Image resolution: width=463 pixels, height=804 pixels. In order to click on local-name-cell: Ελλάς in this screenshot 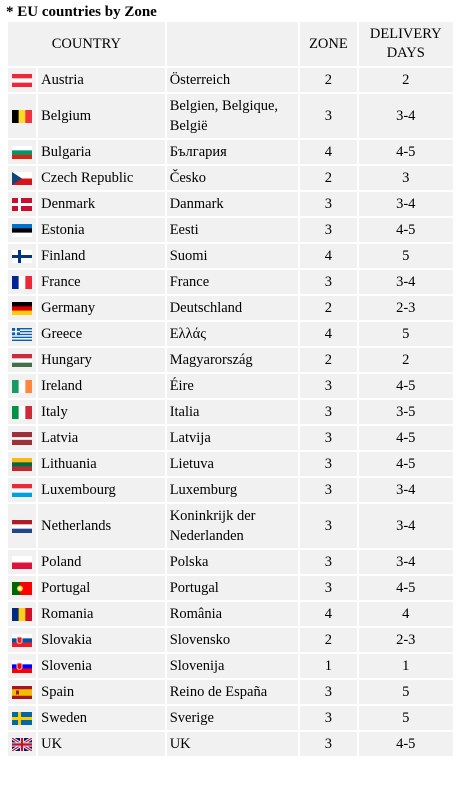, I will do `click(232, 334)`.